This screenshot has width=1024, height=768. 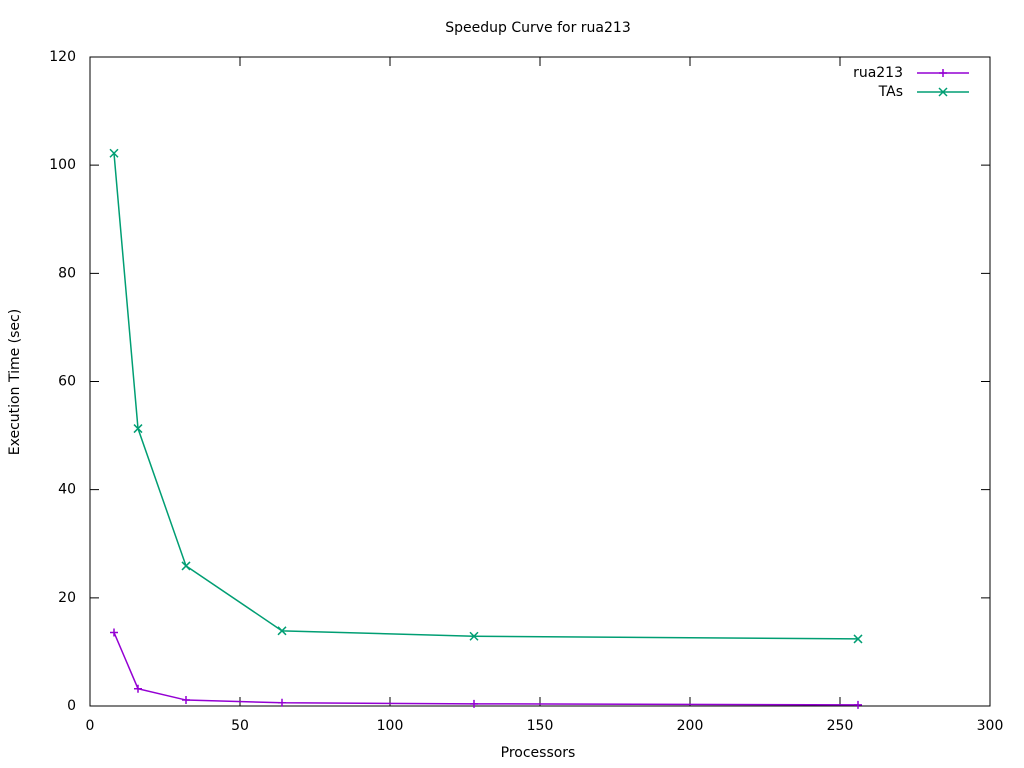 What do you see at coordinates (486, 669) in the screenshot?
I see `series-line` at bounding box center [486, 669].